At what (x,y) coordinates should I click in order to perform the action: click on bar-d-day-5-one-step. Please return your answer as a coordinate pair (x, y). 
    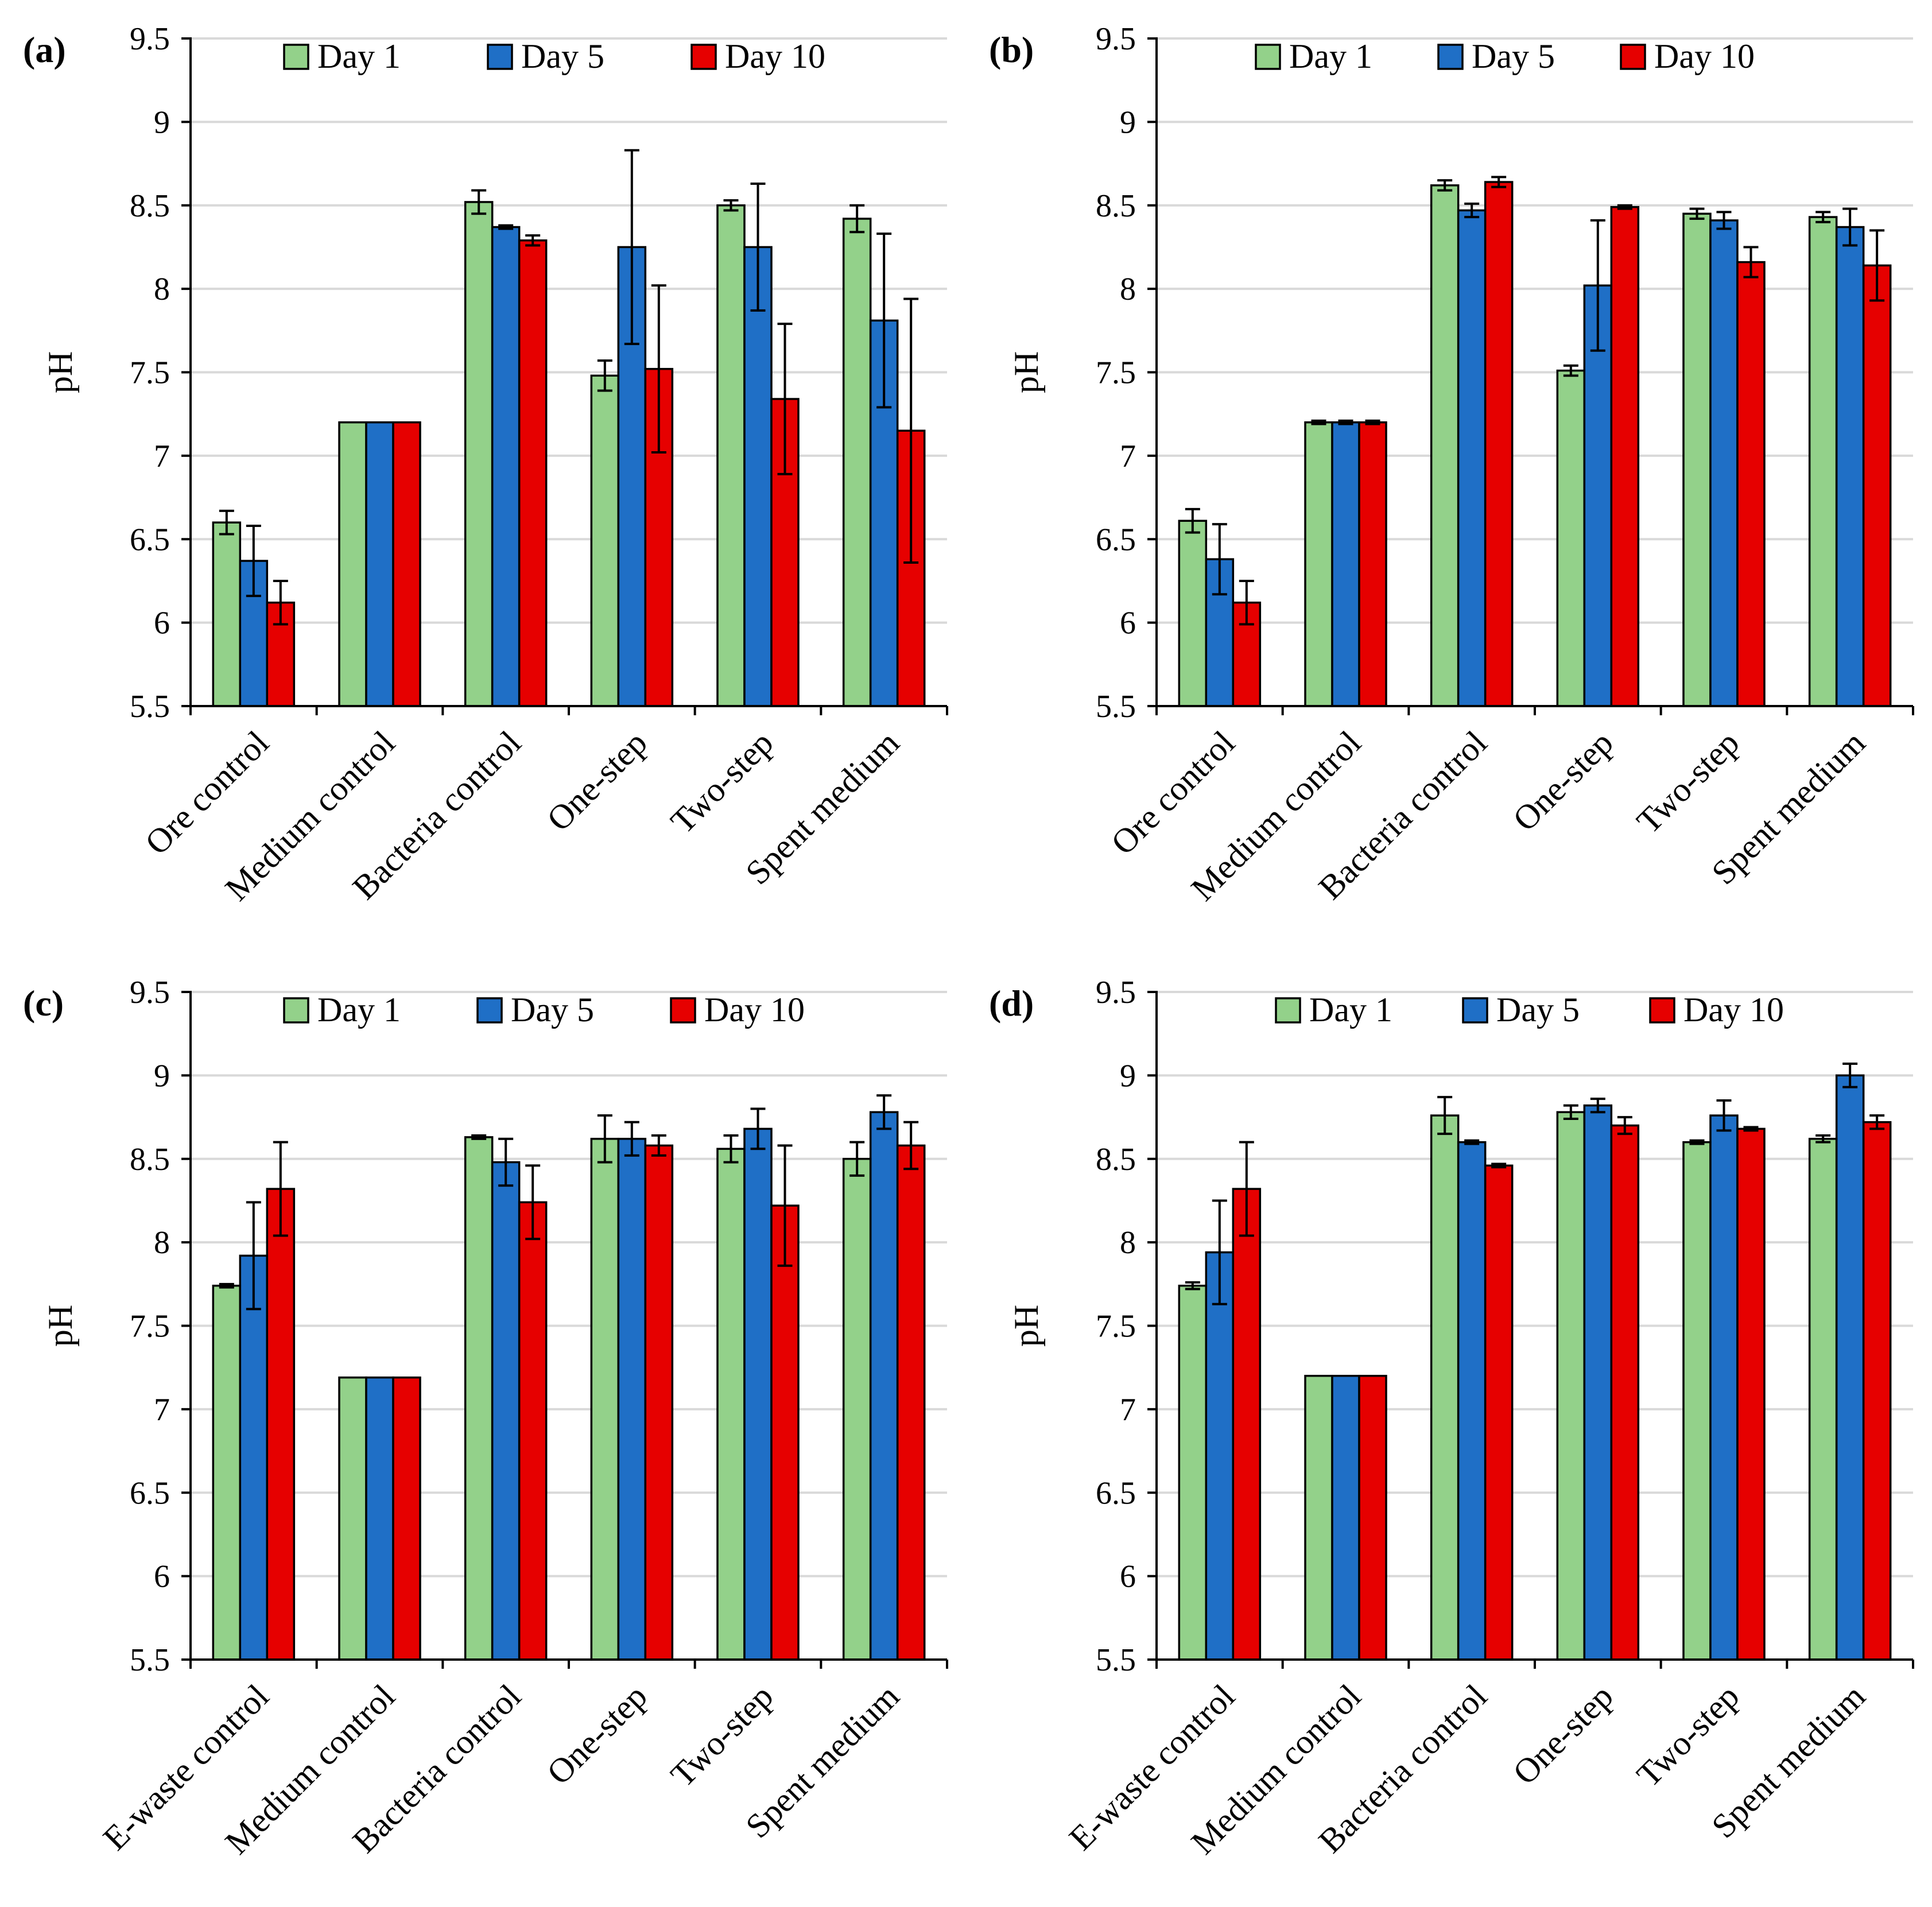
    Looking at the image, I should click on (1598, 1382).